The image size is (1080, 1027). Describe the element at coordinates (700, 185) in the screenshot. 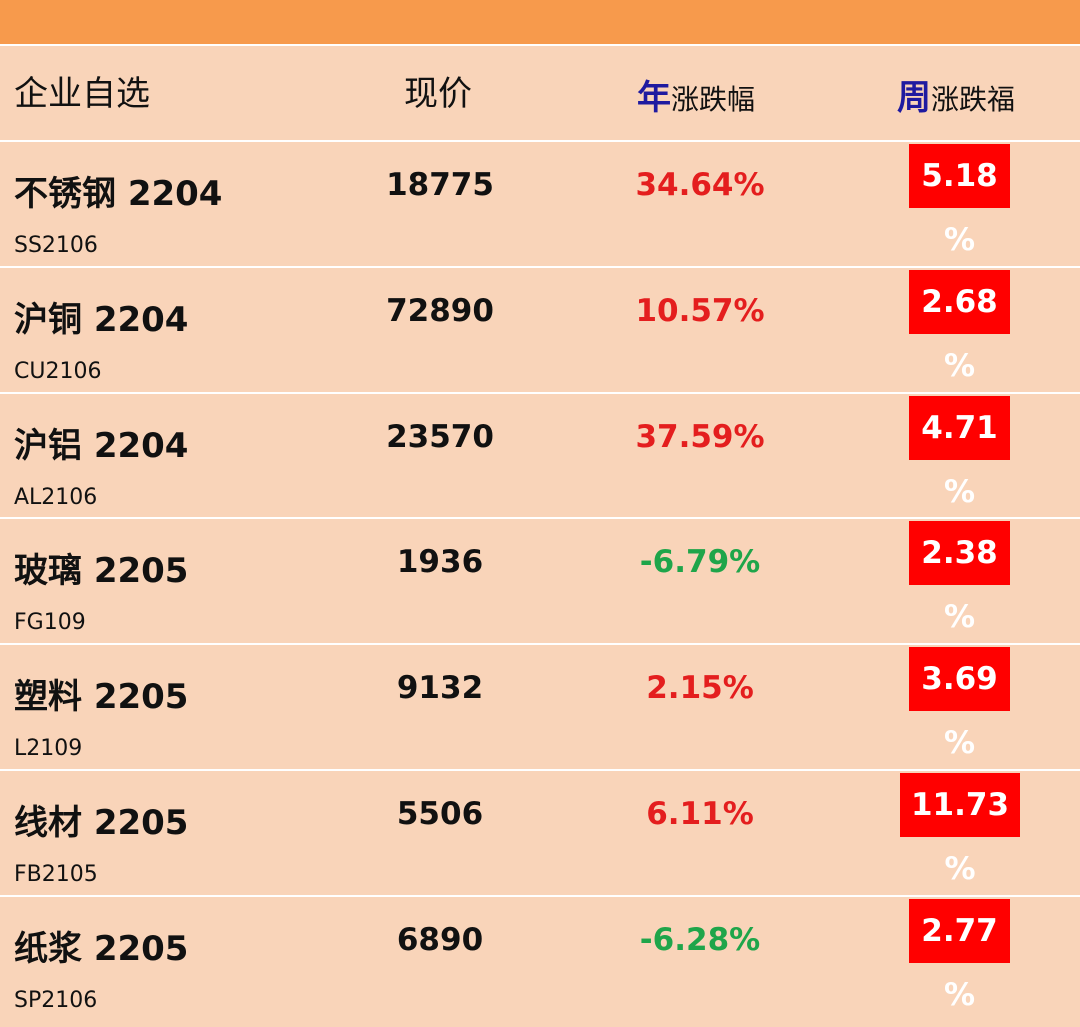

I see `table-row-year-change: 34.64%` at that location.